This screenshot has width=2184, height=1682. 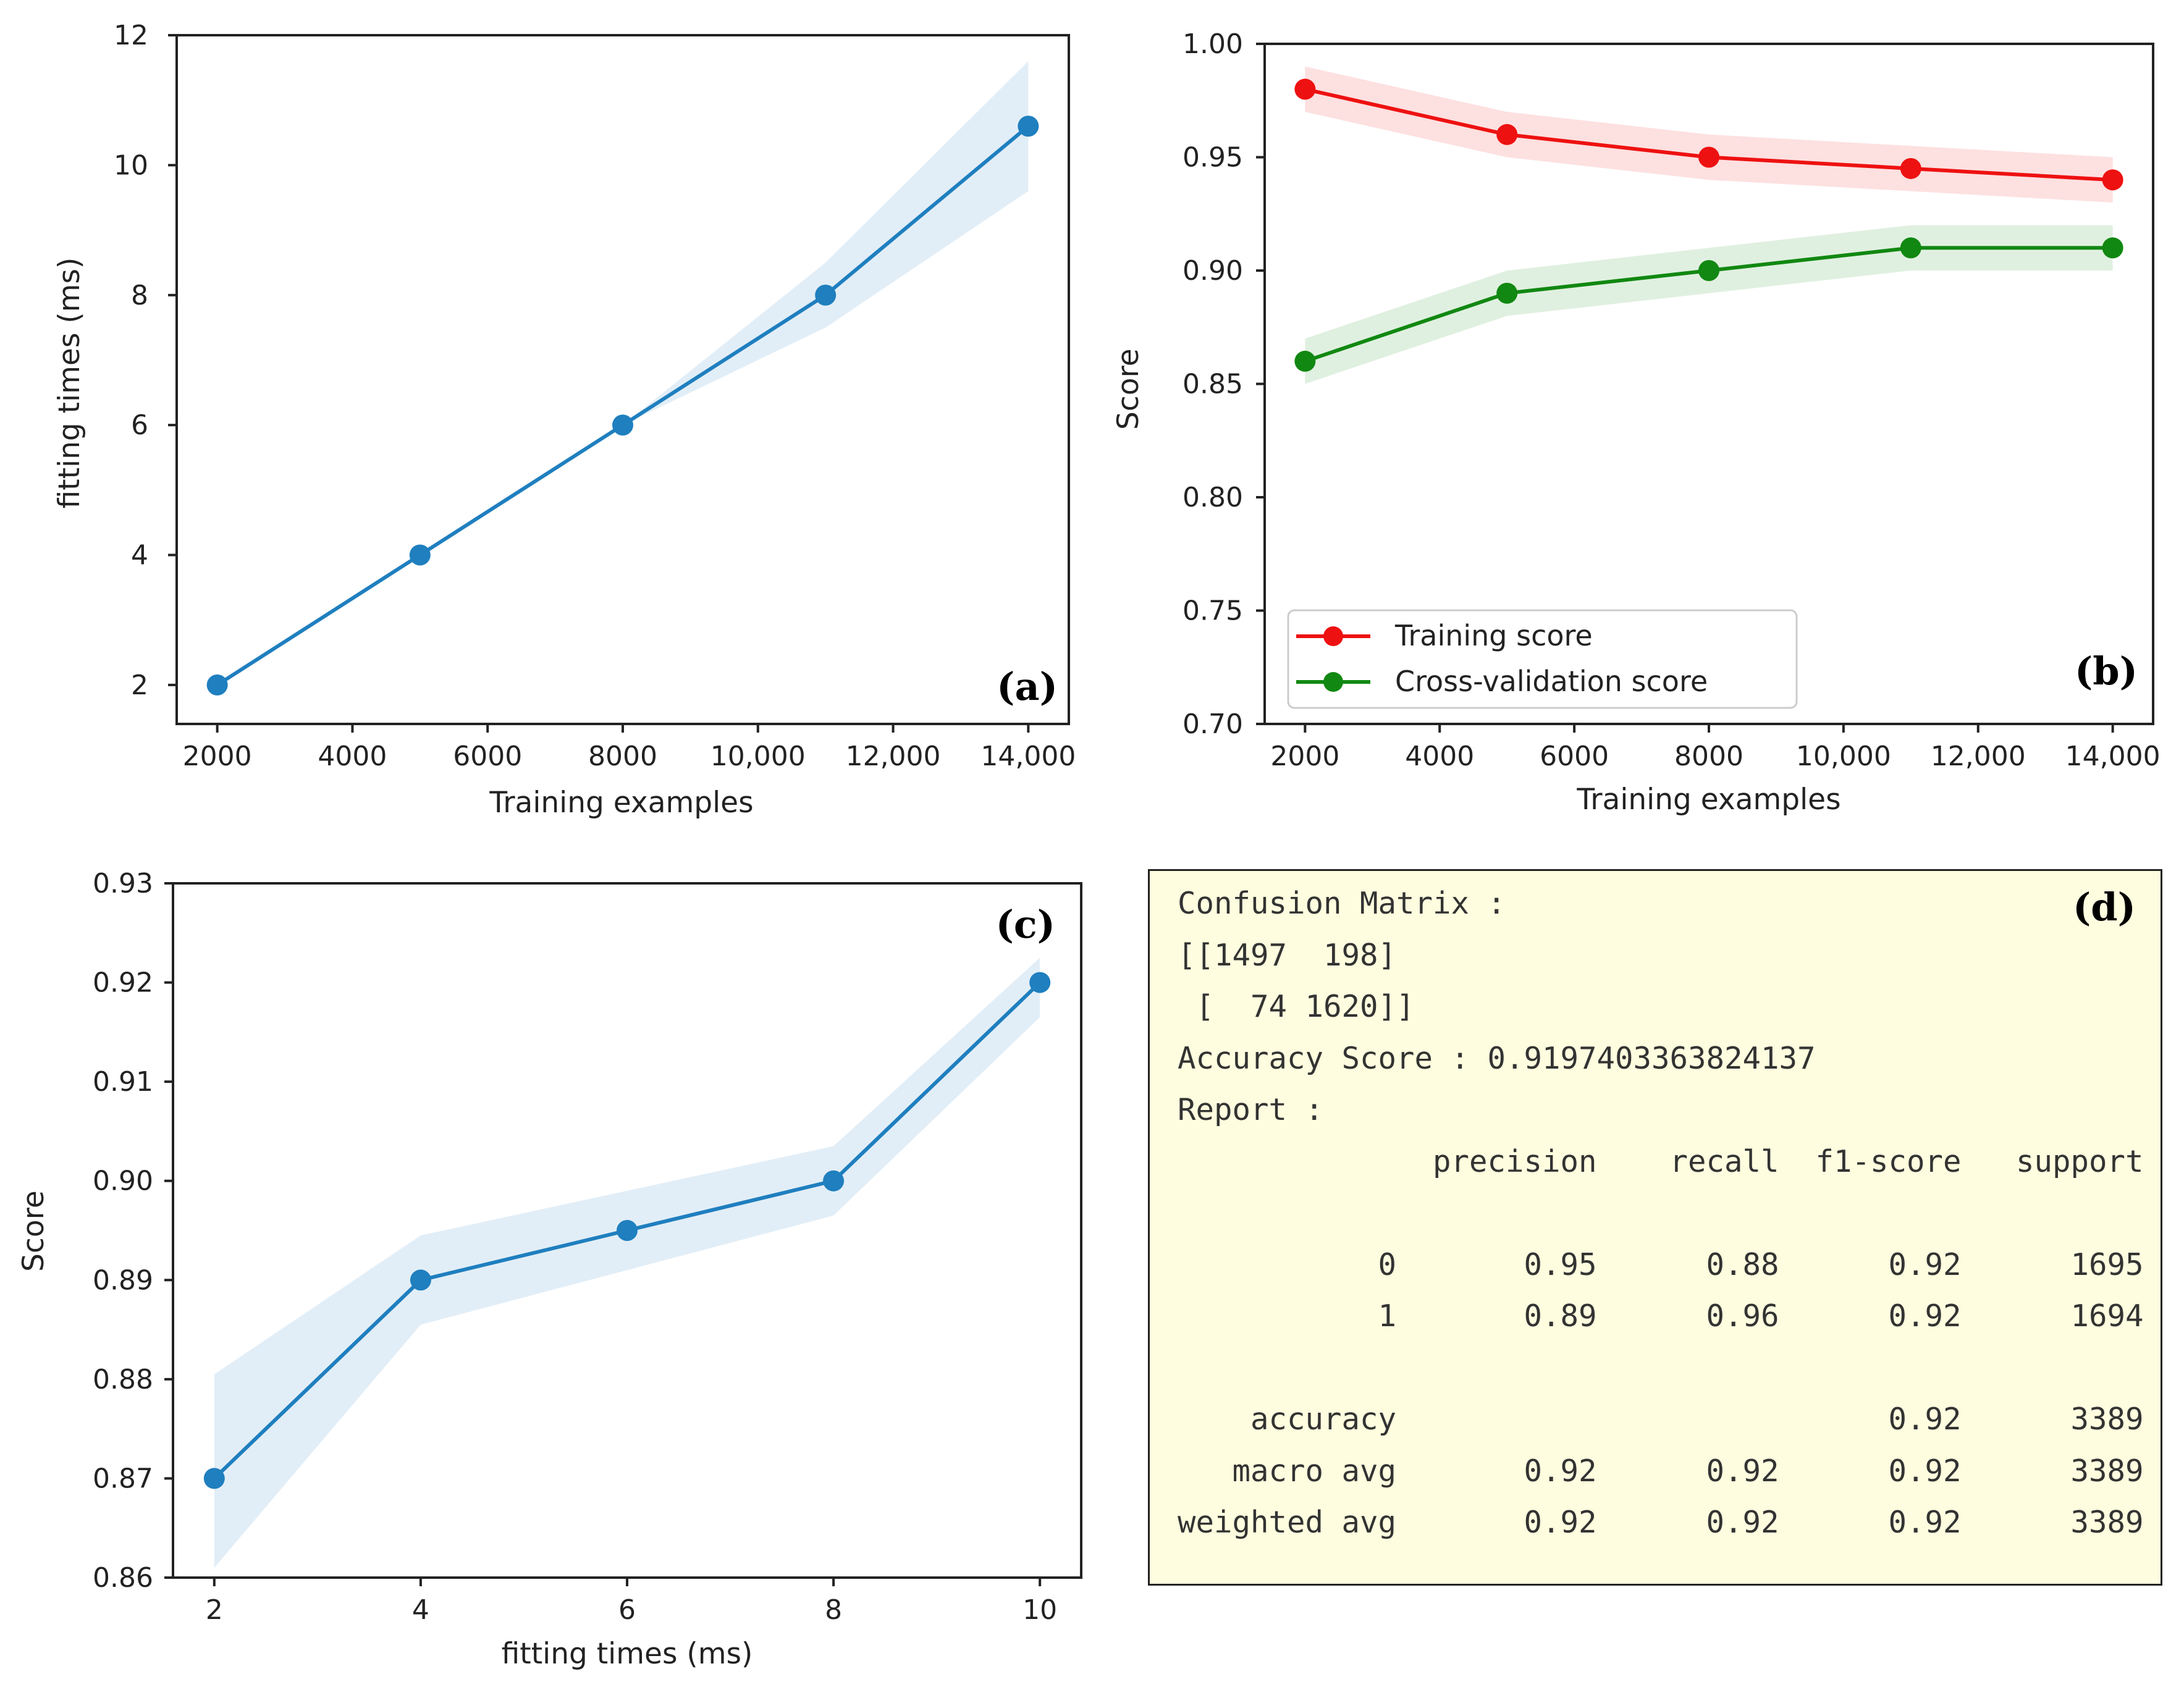 I want to click on panel-a-ytick-label: 8, so click(x=139, y=295).